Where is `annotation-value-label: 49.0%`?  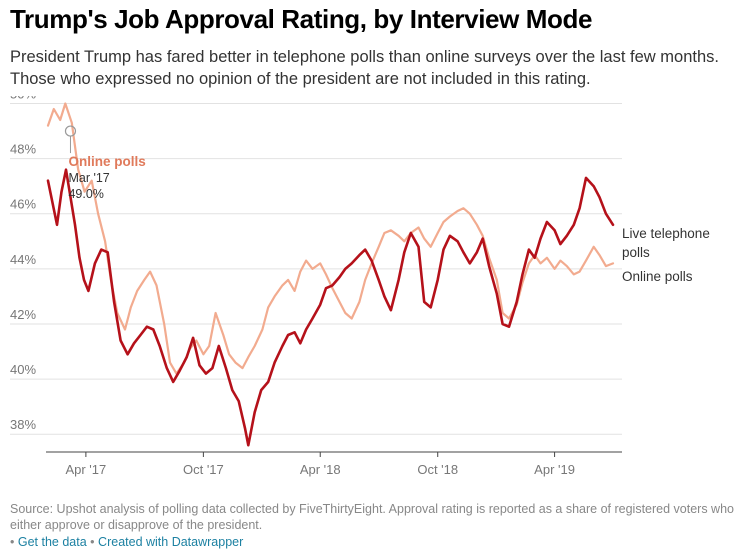 annotation-value-label: 49.0% is located at coordinates (85, 194).